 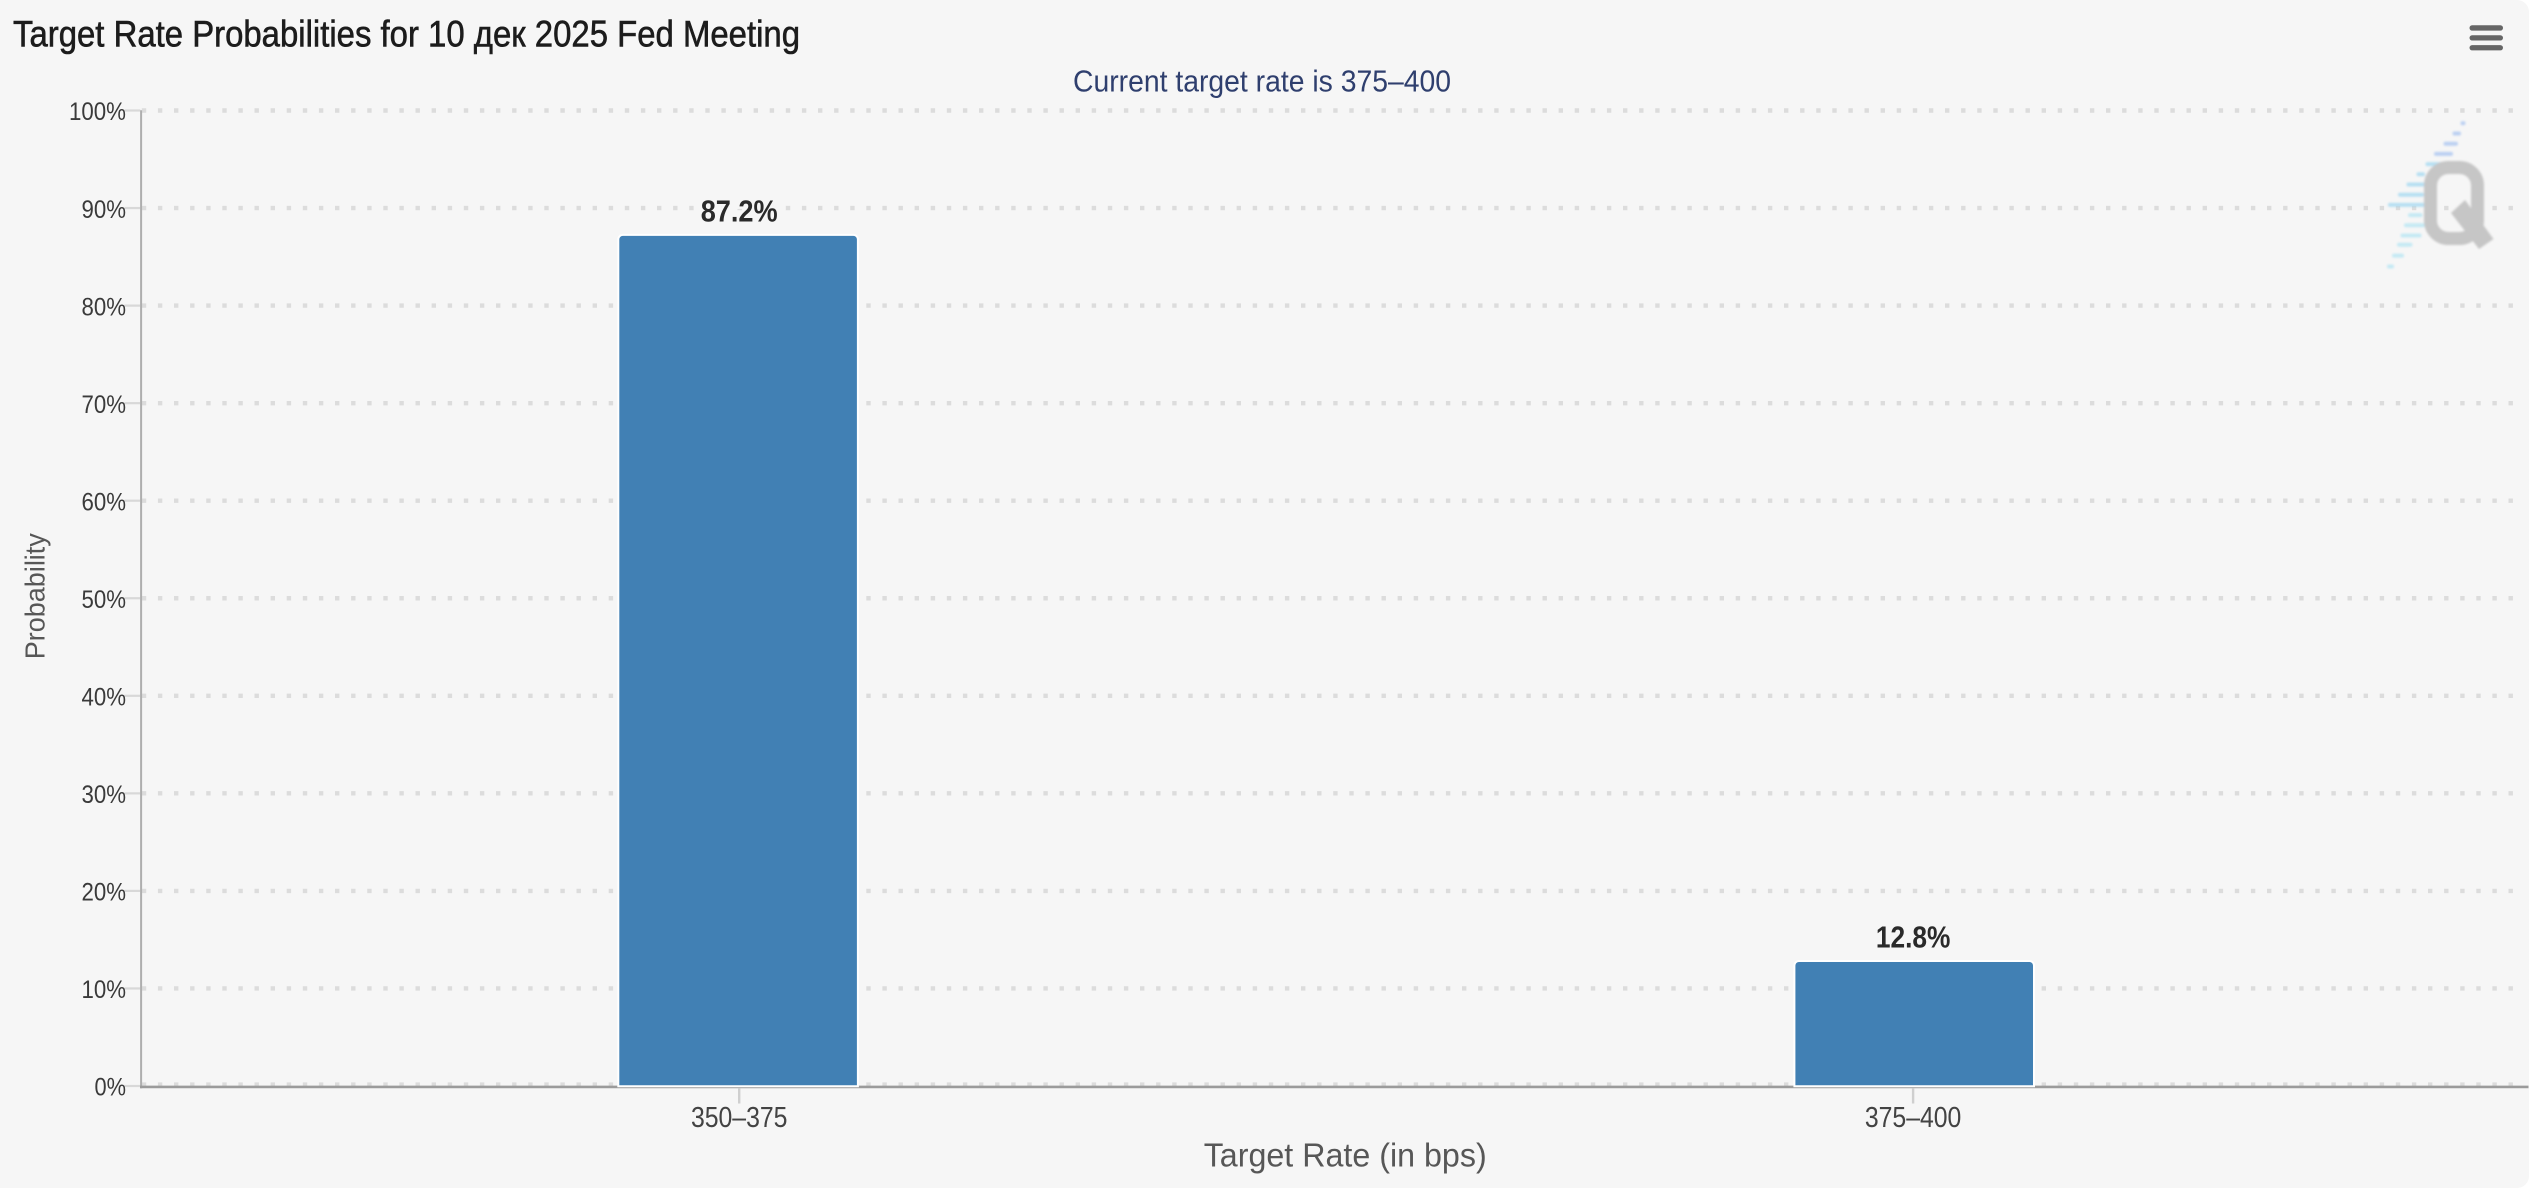 I want to click on svg-text: Target Rate (in bps), so click(x=1345, y=1154).